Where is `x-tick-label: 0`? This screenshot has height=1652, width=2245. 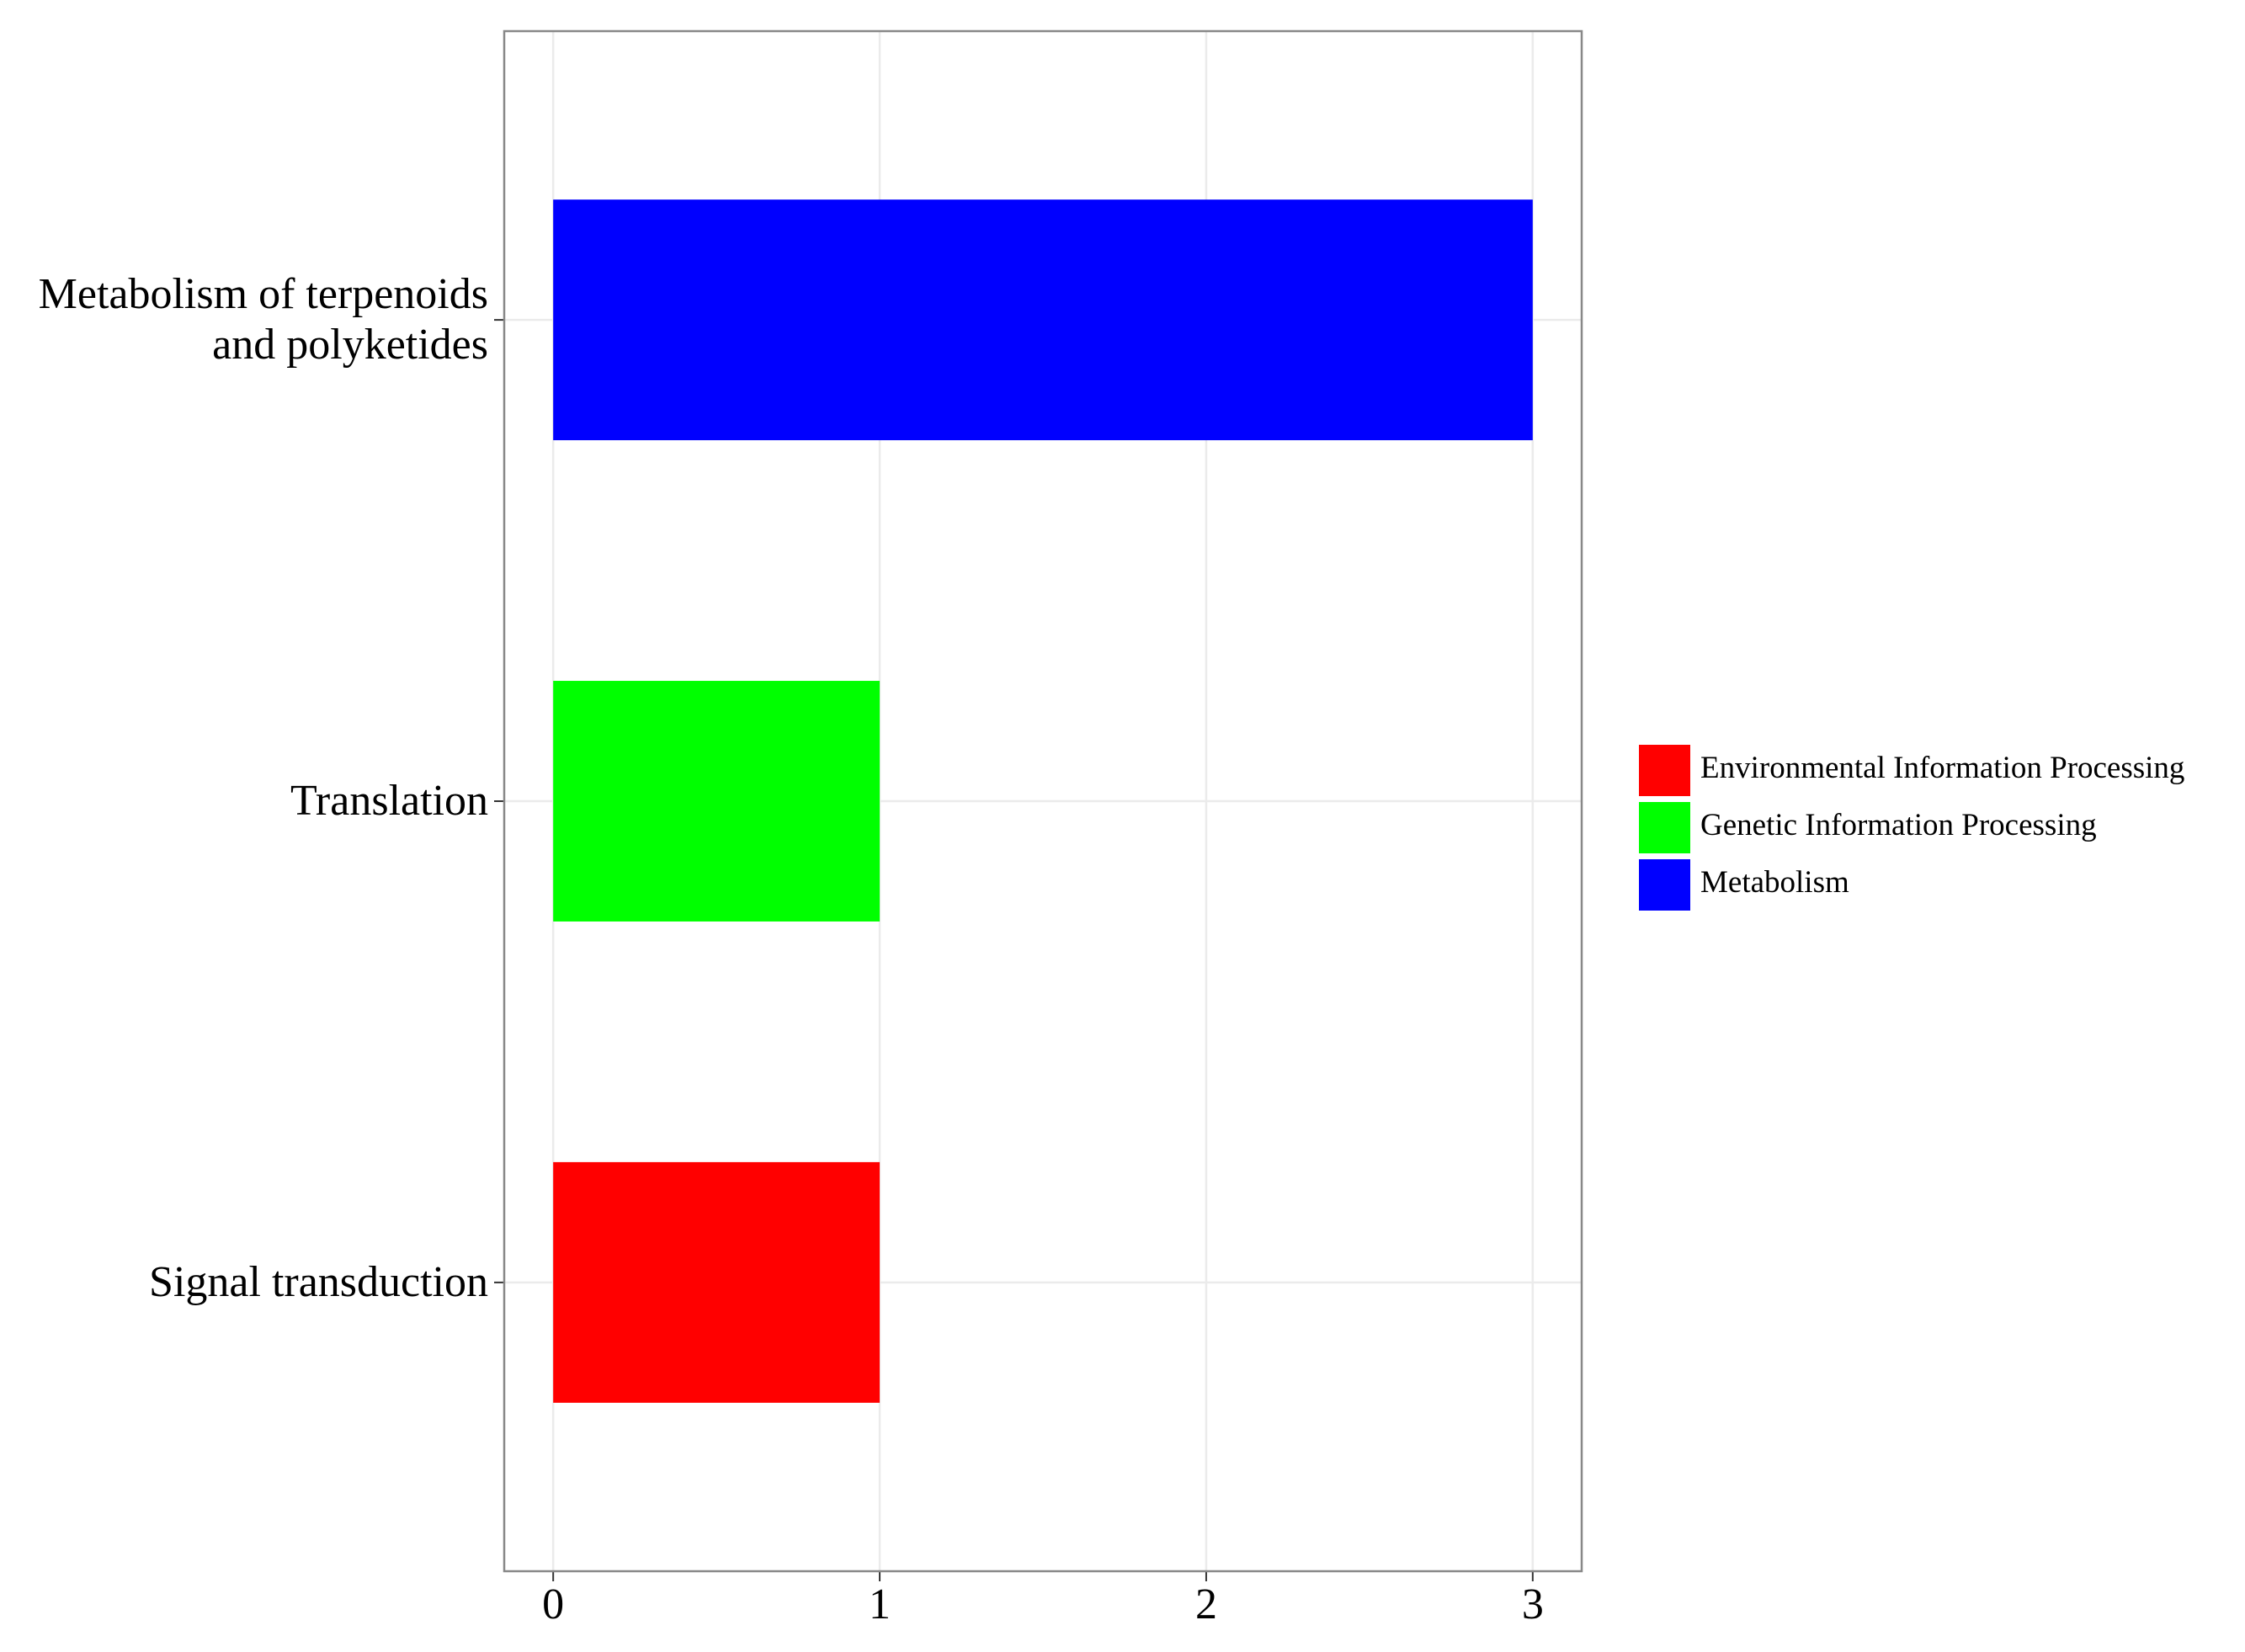
x-tick-label: 0 is located at coordinates (553, 1604).